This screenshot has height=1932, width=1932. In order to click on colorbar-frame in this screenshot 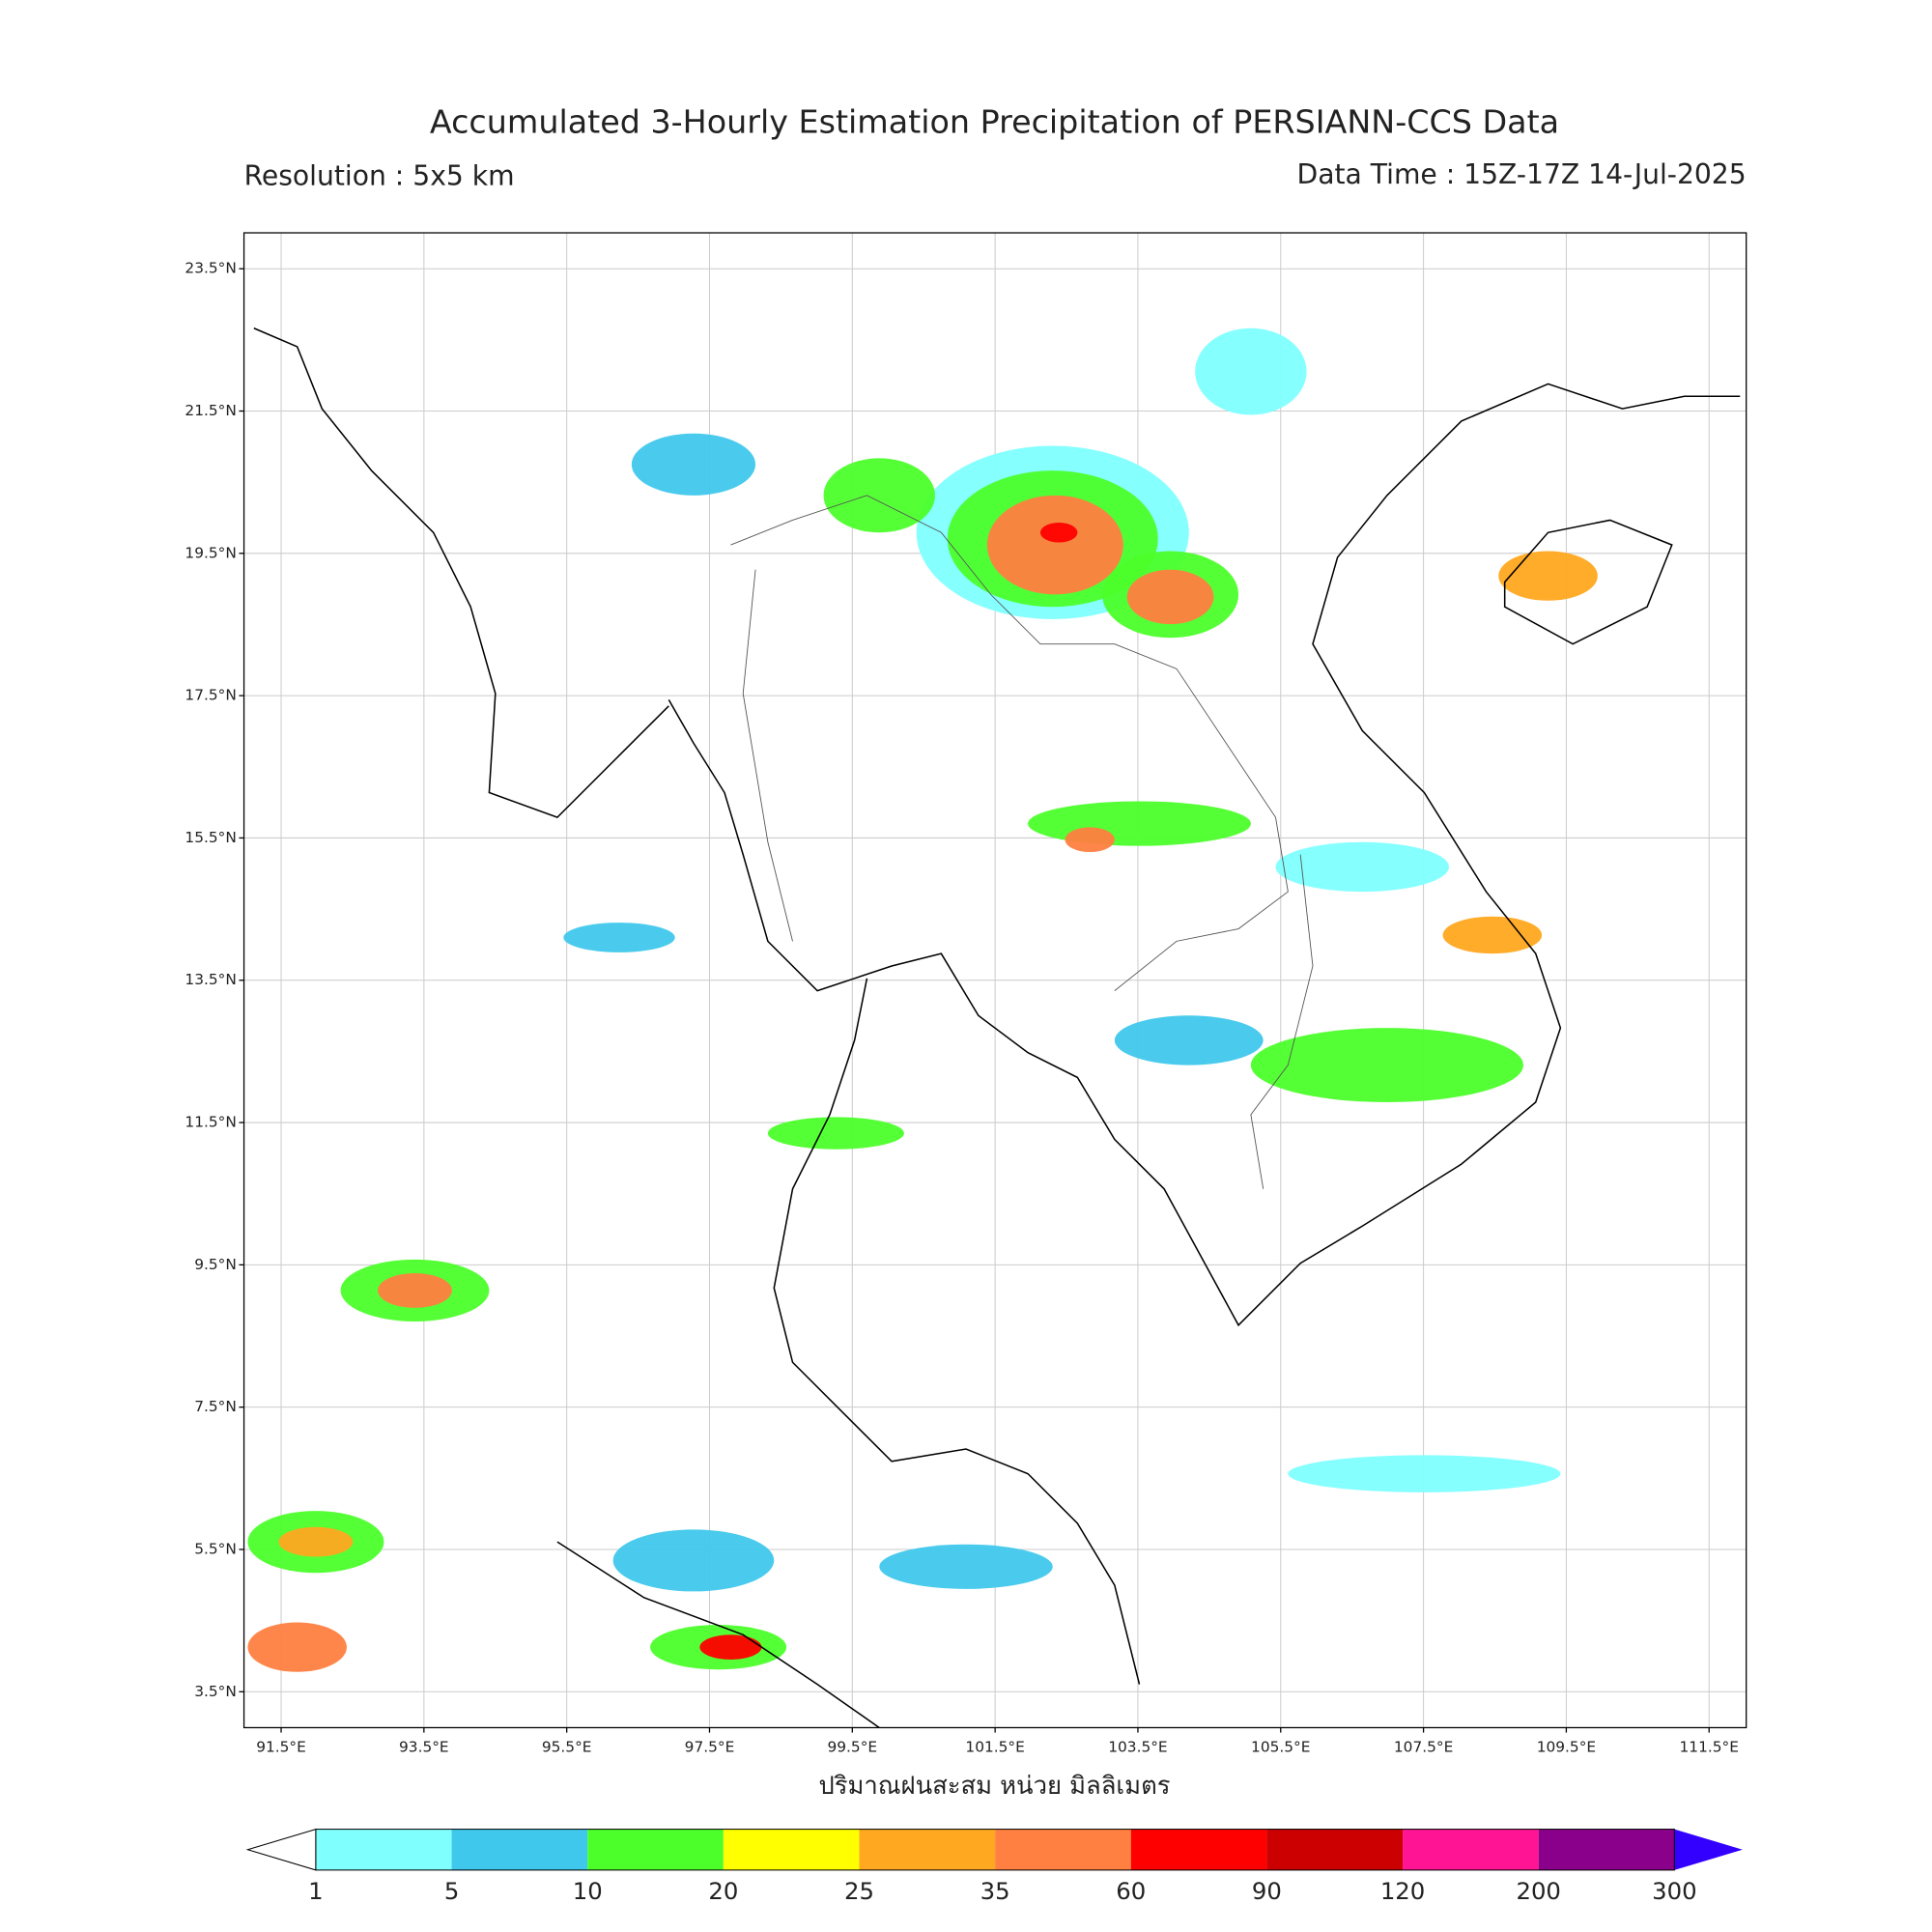, I will do `click(995, 1850)`.